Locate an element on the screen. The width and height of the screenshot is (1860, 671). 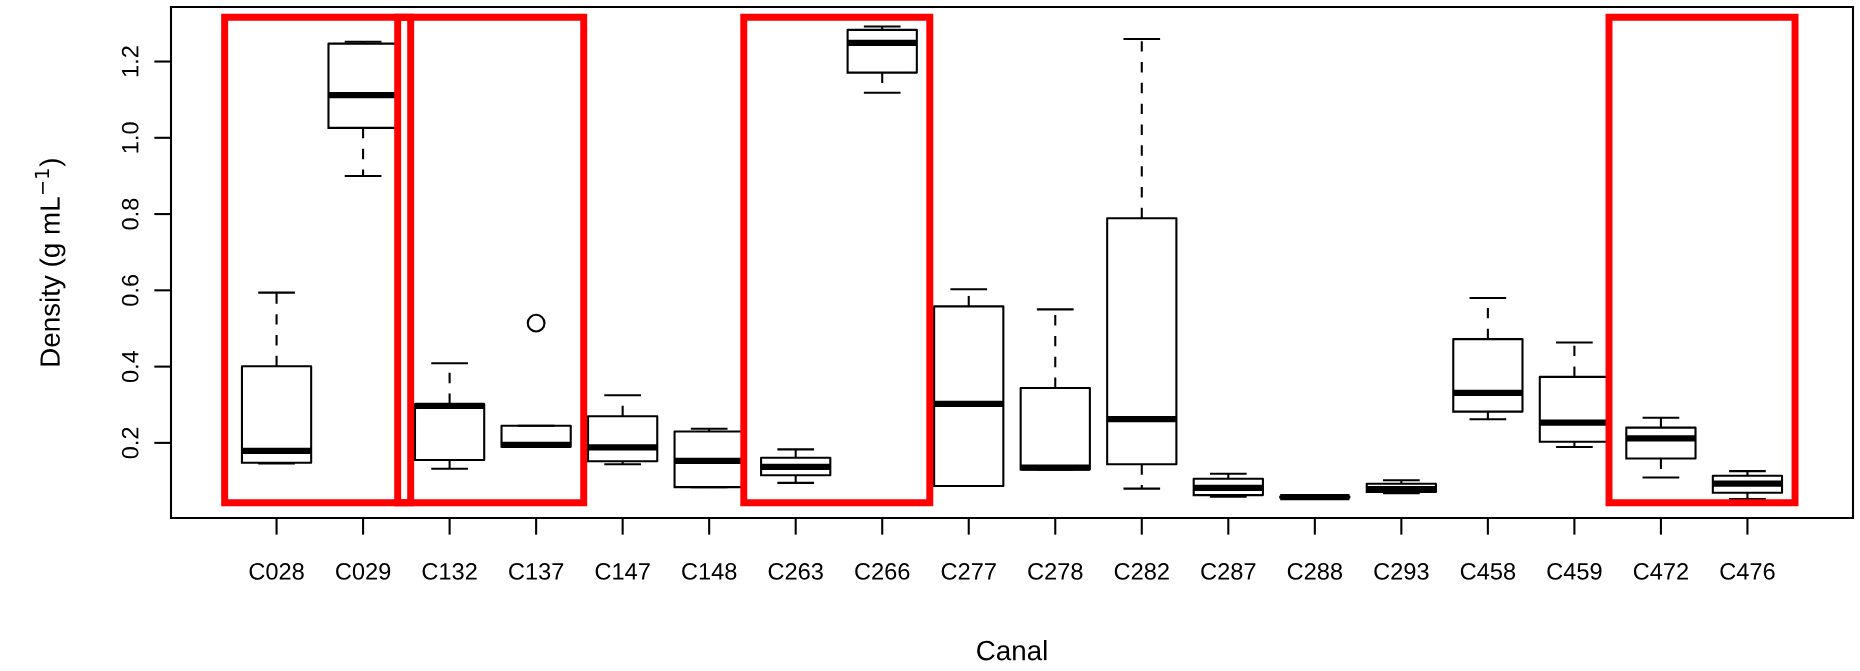
x-tick-label: C476 is located at coordinates (1747, 571).